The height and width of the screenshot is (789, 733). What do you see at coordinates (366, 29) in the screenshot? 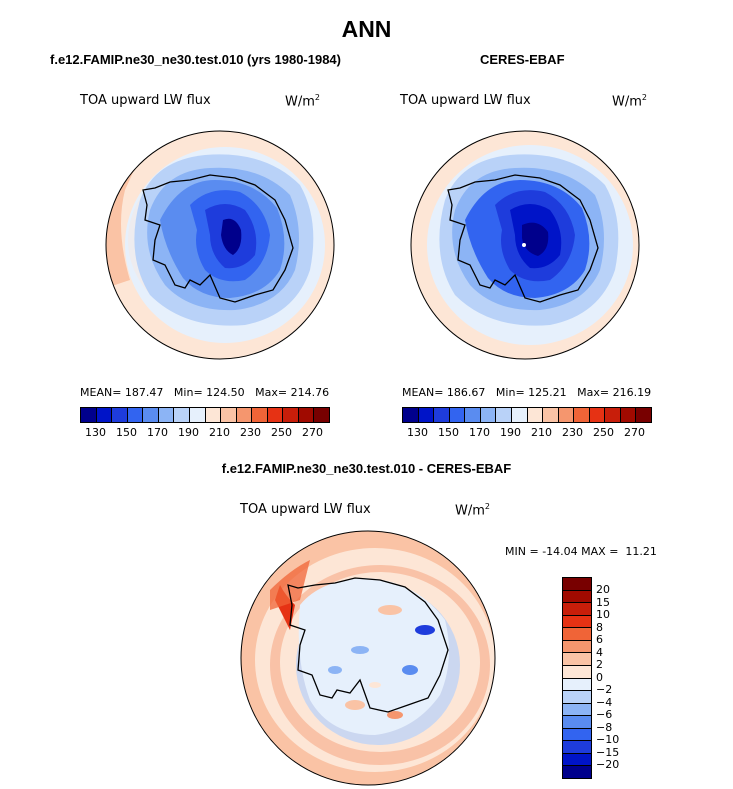
I see `page-title: ANN` at bounding box center [366, 29].